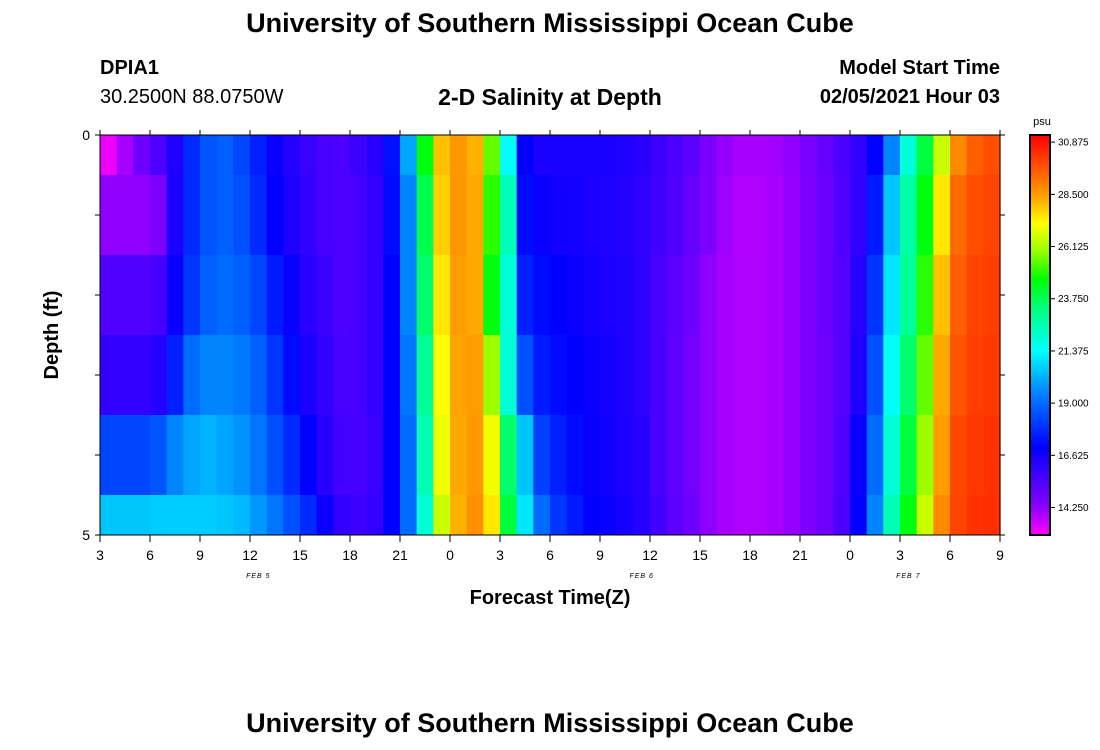 The height and width of the screenshot is (750, 1100). What do you see at coordinates (86, 535) in the screenshot?
I see `y-tick-label: 5` at bounding box center [86, 535].